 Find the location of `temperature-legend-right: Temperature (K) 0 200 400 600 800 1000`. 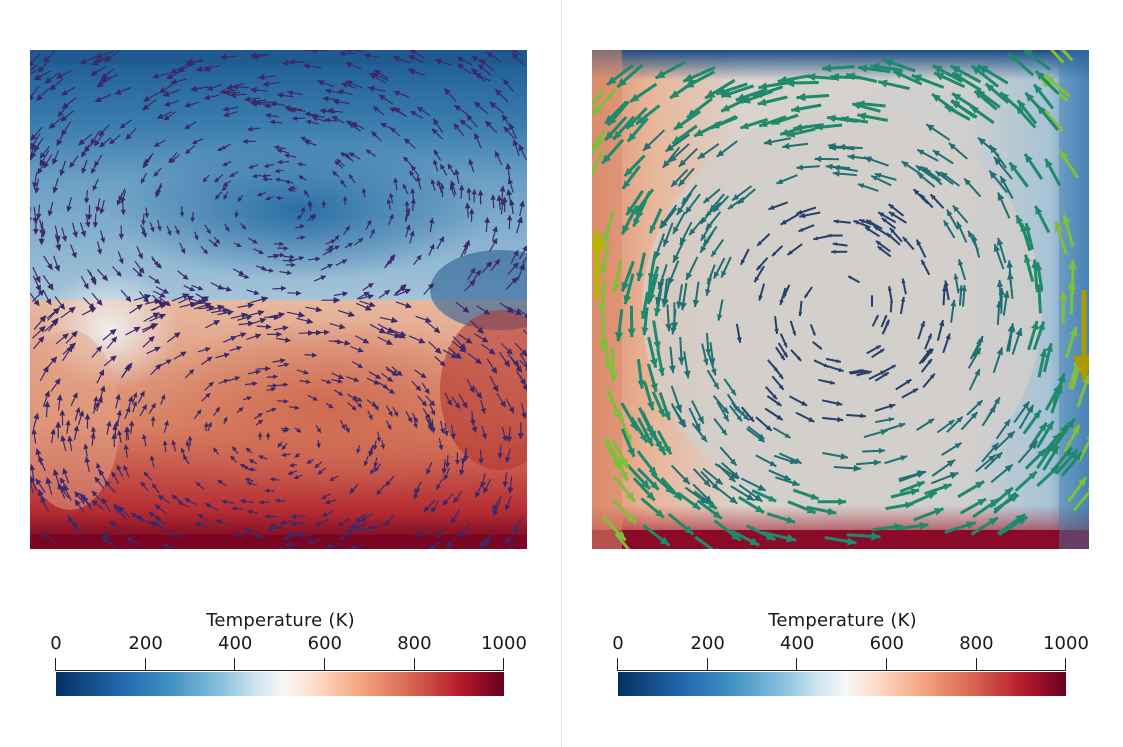

temperature-legend-right: Temperature (K) 0 200 400 600 800 1000 is located at coordinates (842, 660).